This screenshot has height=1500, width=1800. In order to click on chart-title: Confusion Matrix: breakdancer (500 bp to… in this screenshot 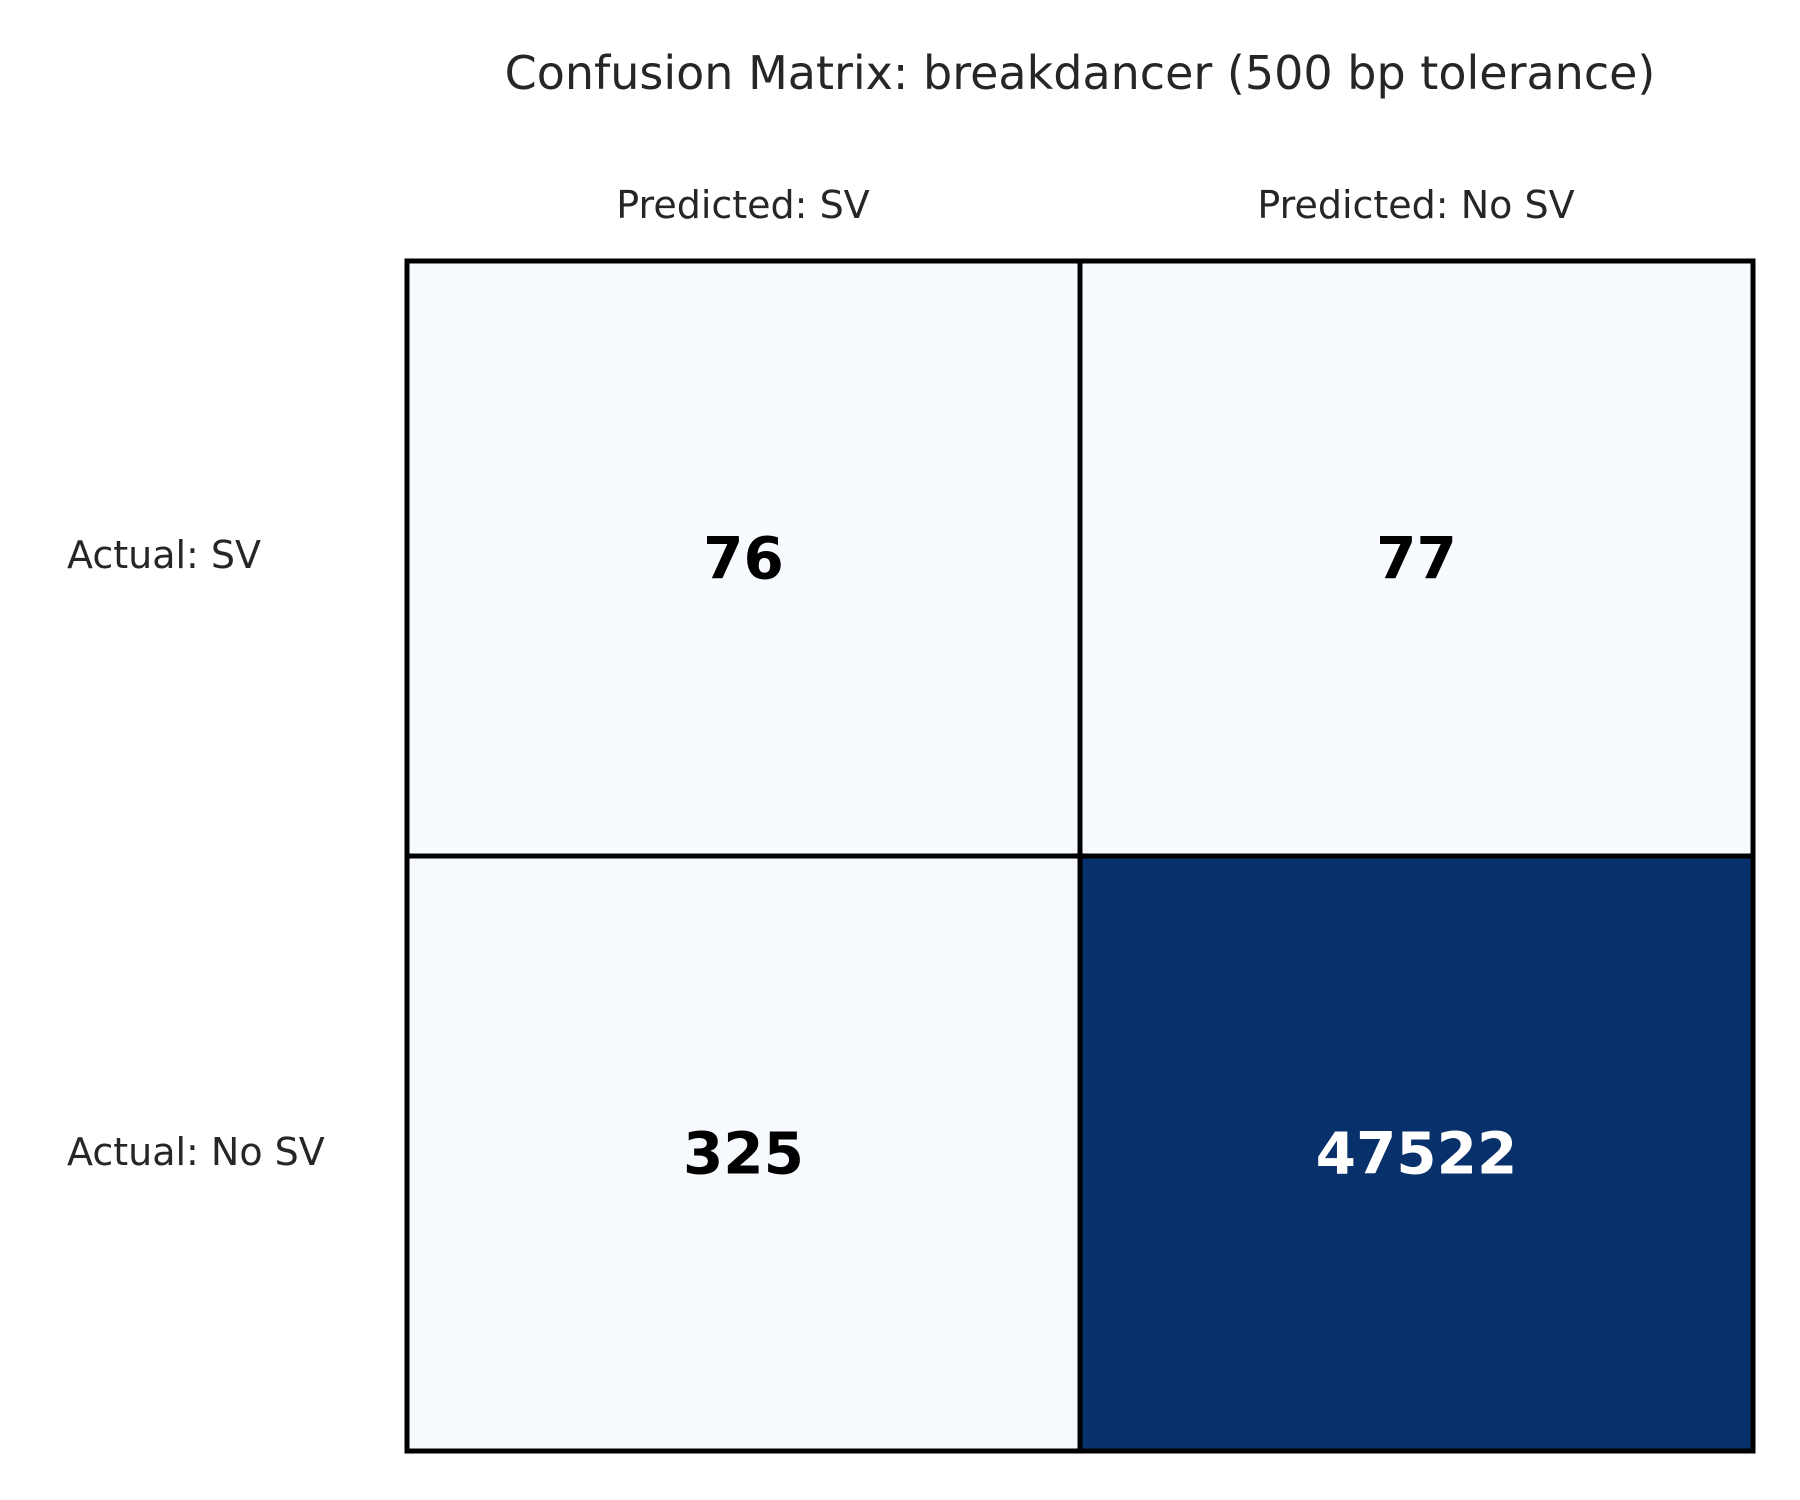, I will do `click(1080, 73)`.